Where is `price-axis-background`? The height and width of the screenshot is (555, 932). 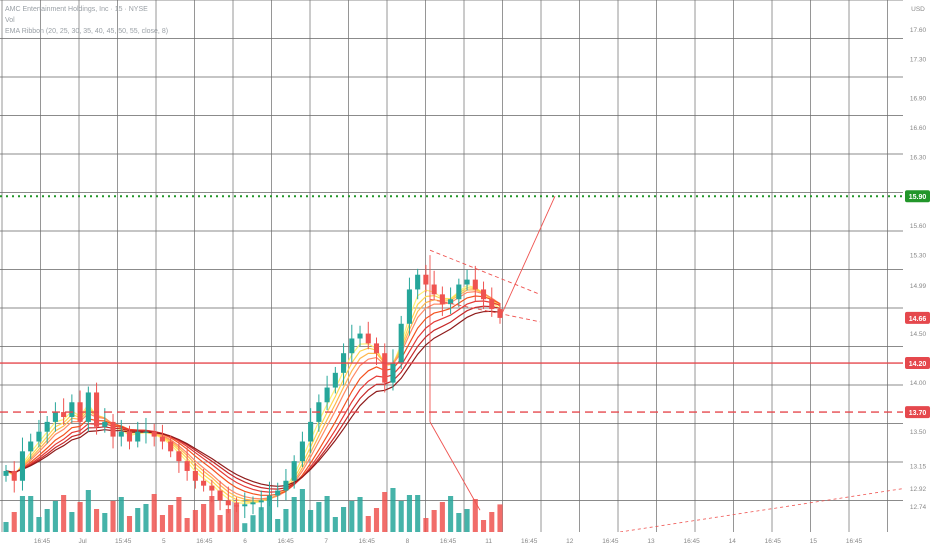
price-axis-background is located at coordinates (917, 275).